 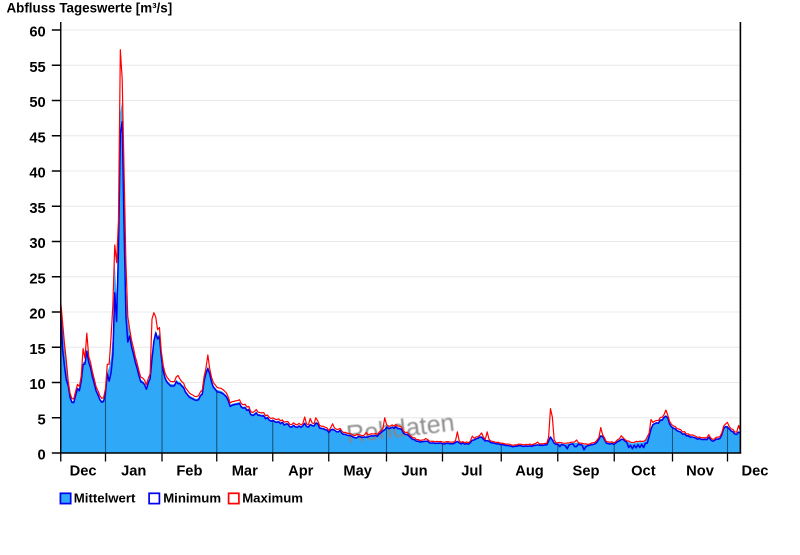 I want to click on svg-text: 25, so click(x=37, y=279).